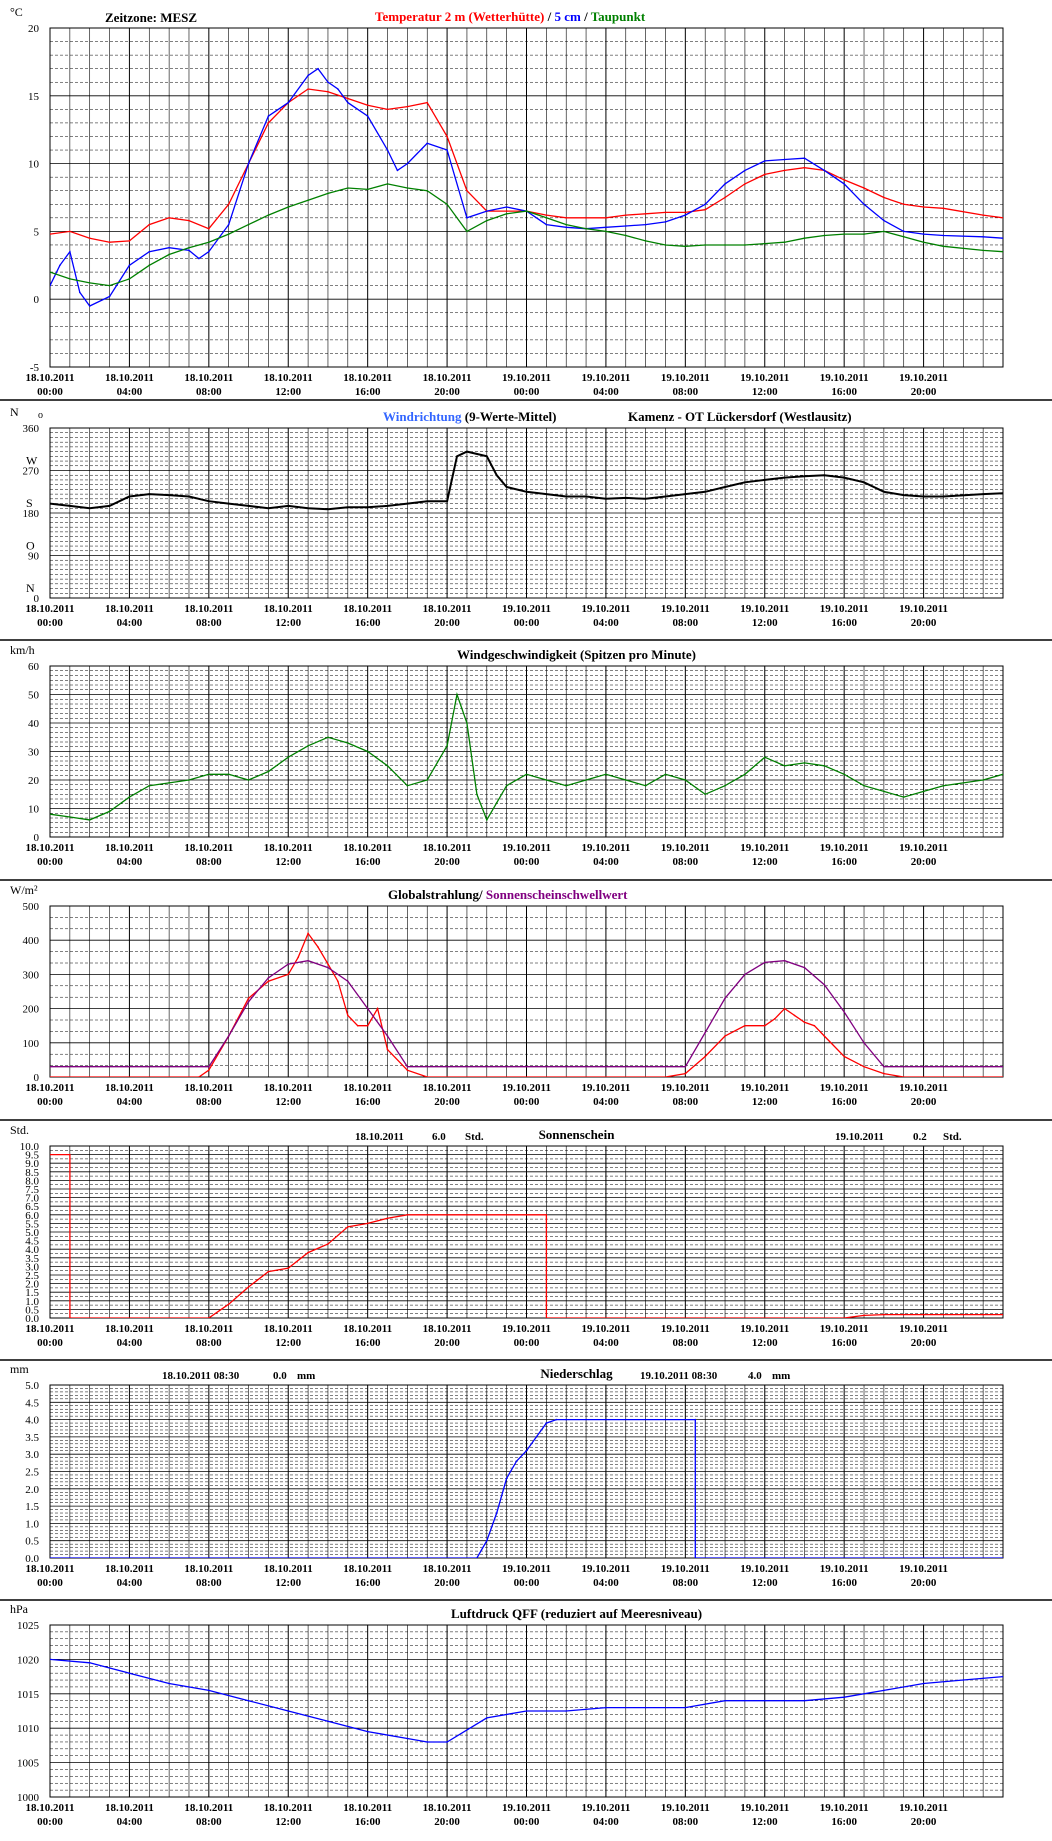  Describe the element at coordinates (130, 392) in the screenshot. I see `x-tick-time: 04:00` at that location.